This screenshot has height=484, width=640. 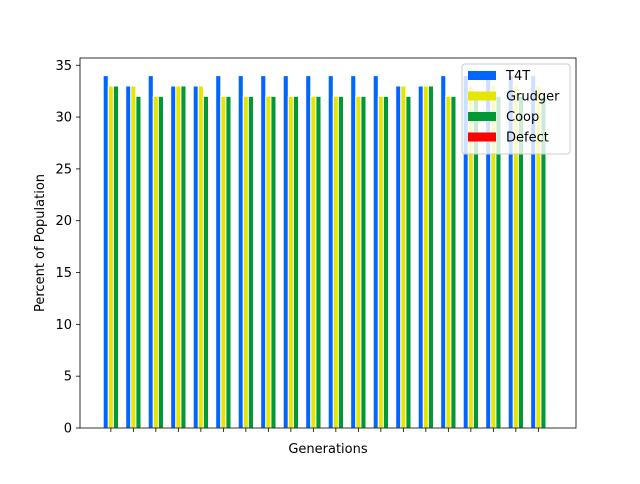 I want to click on legend-label-coop: Coop, so click(x=522, y=117).